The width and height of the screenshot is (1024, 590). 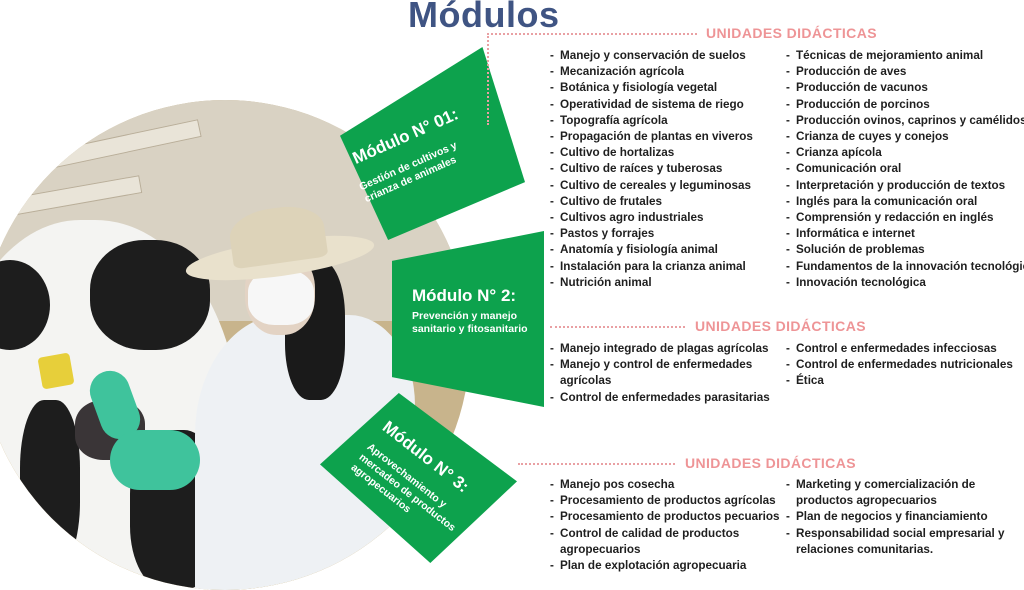 What do you see at coordinates (904, 250) in the screenshot?
I see `list-item: Solución de problemas` at bounding box center [904, 250].